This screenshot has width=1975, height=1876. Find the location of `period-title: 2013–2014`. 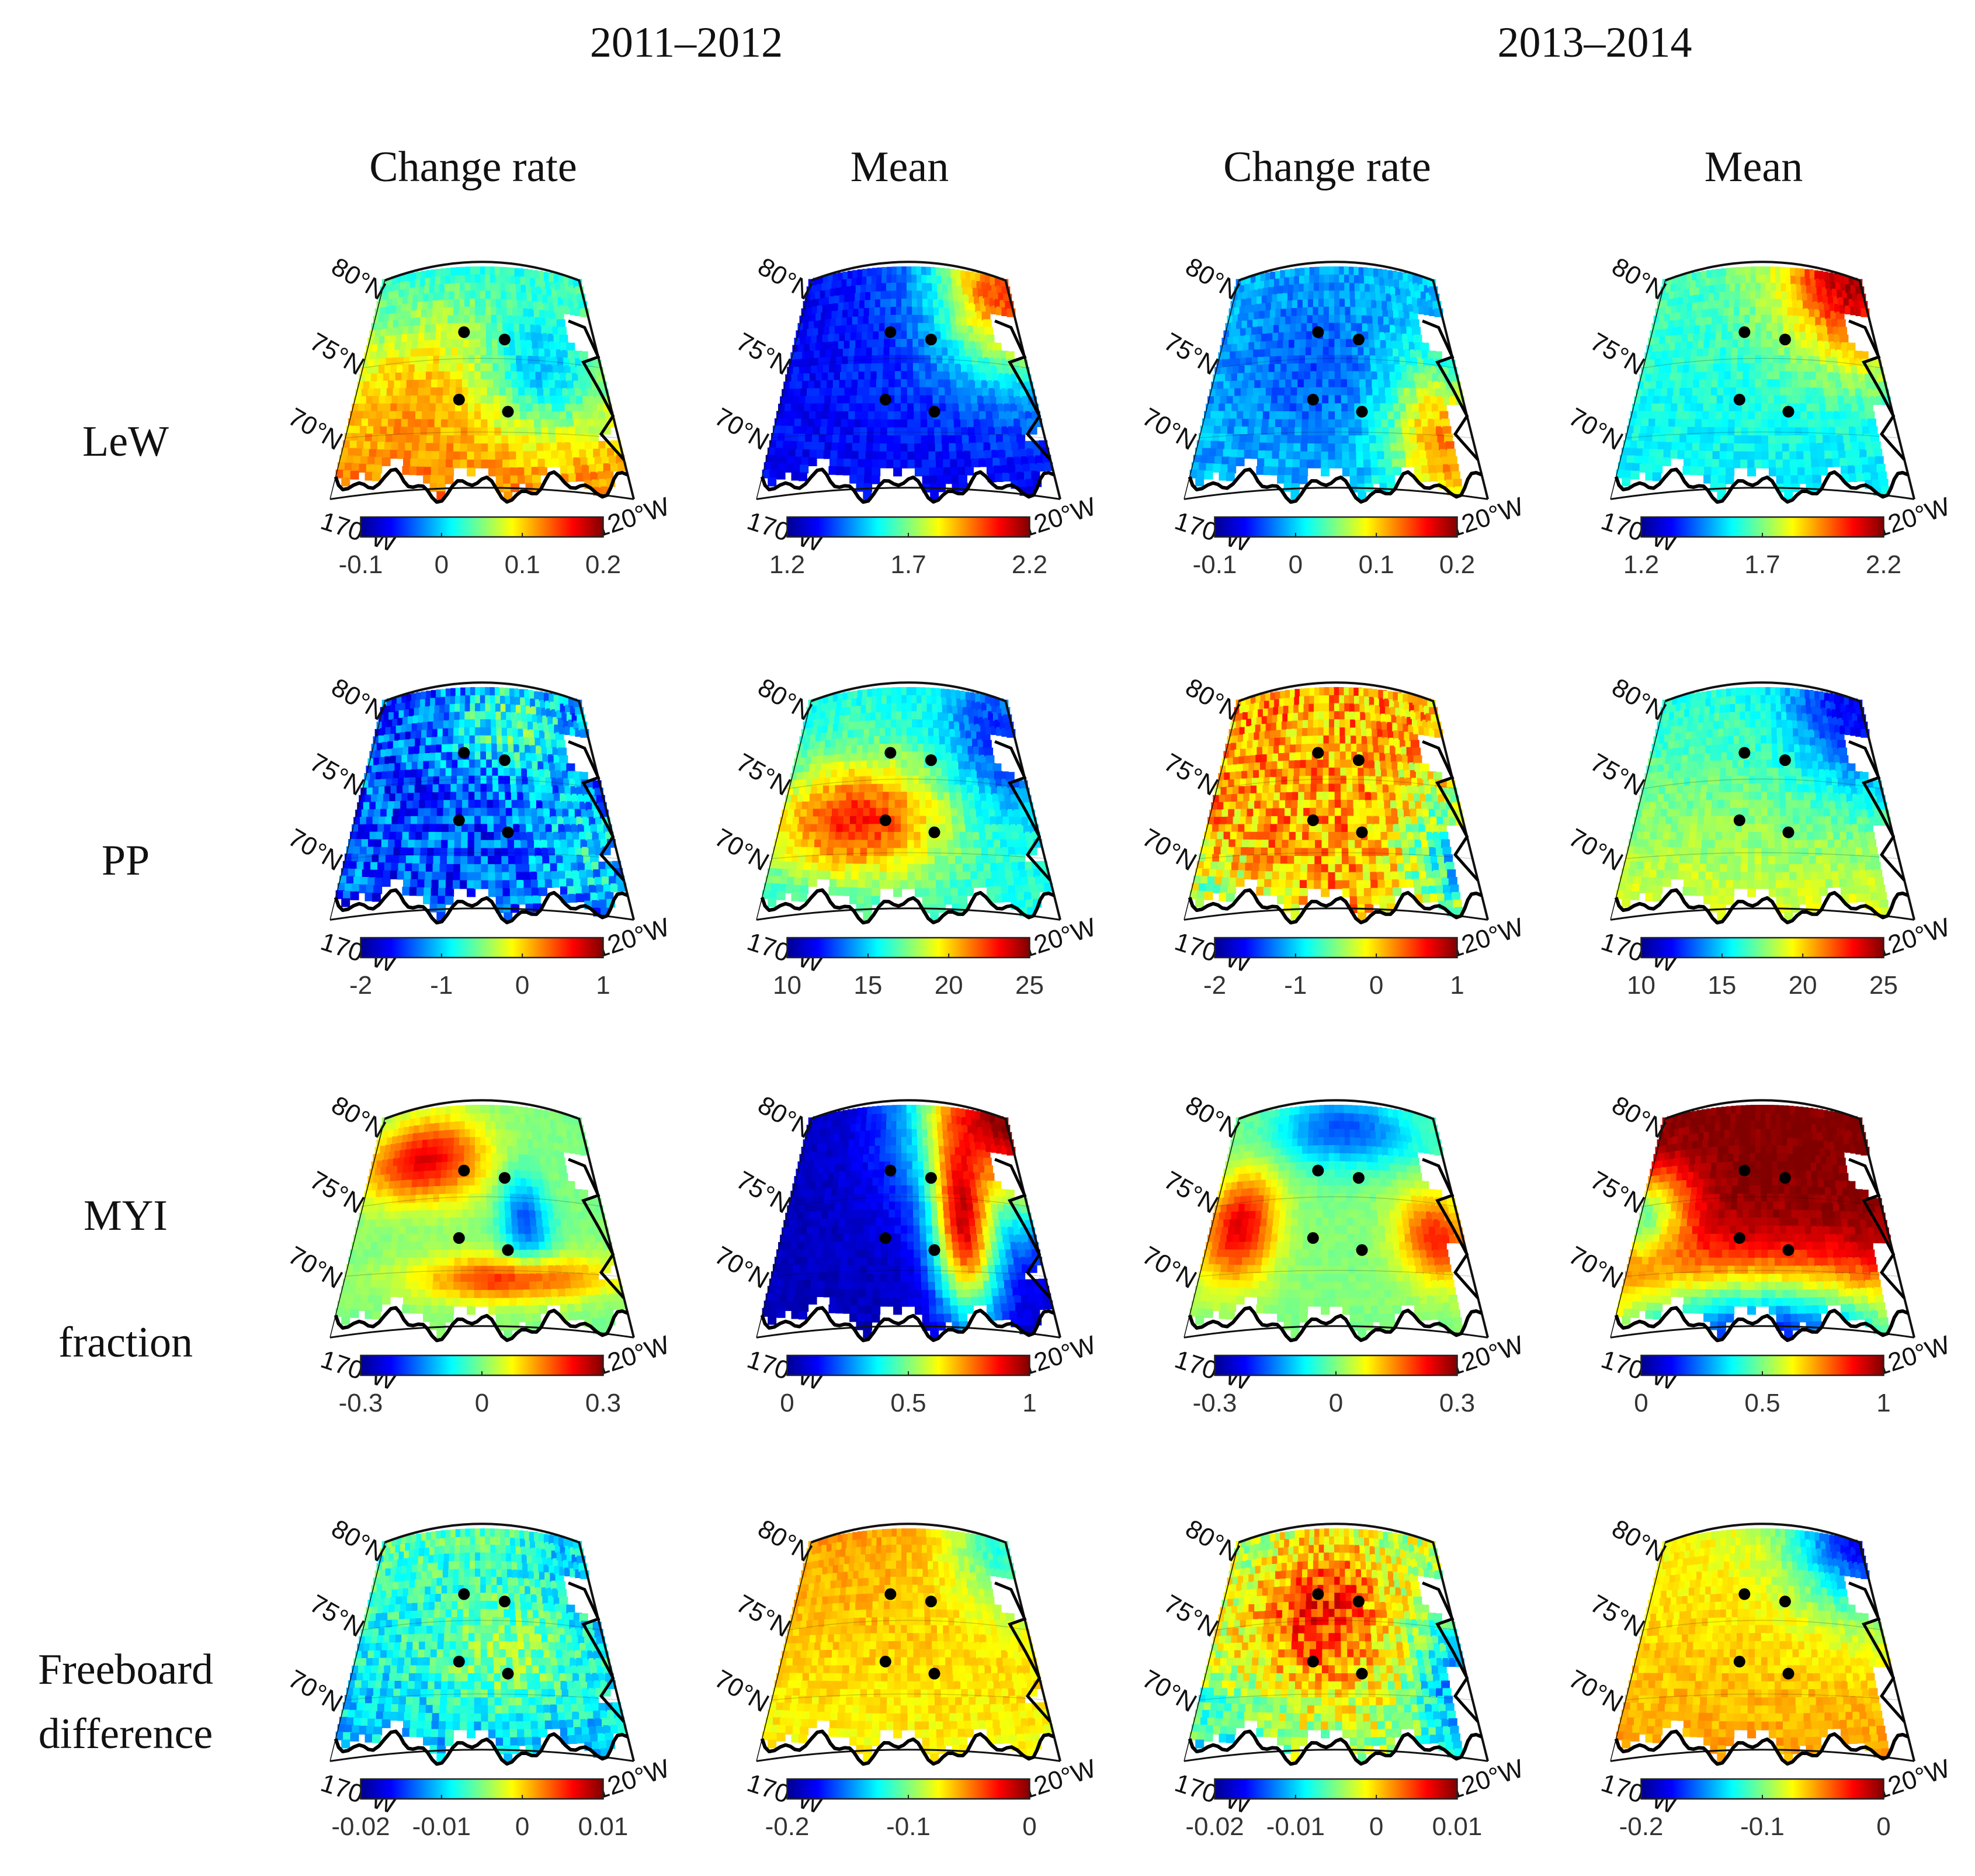

period-title: 2013–2014 is located at coordinates (1595, 43).